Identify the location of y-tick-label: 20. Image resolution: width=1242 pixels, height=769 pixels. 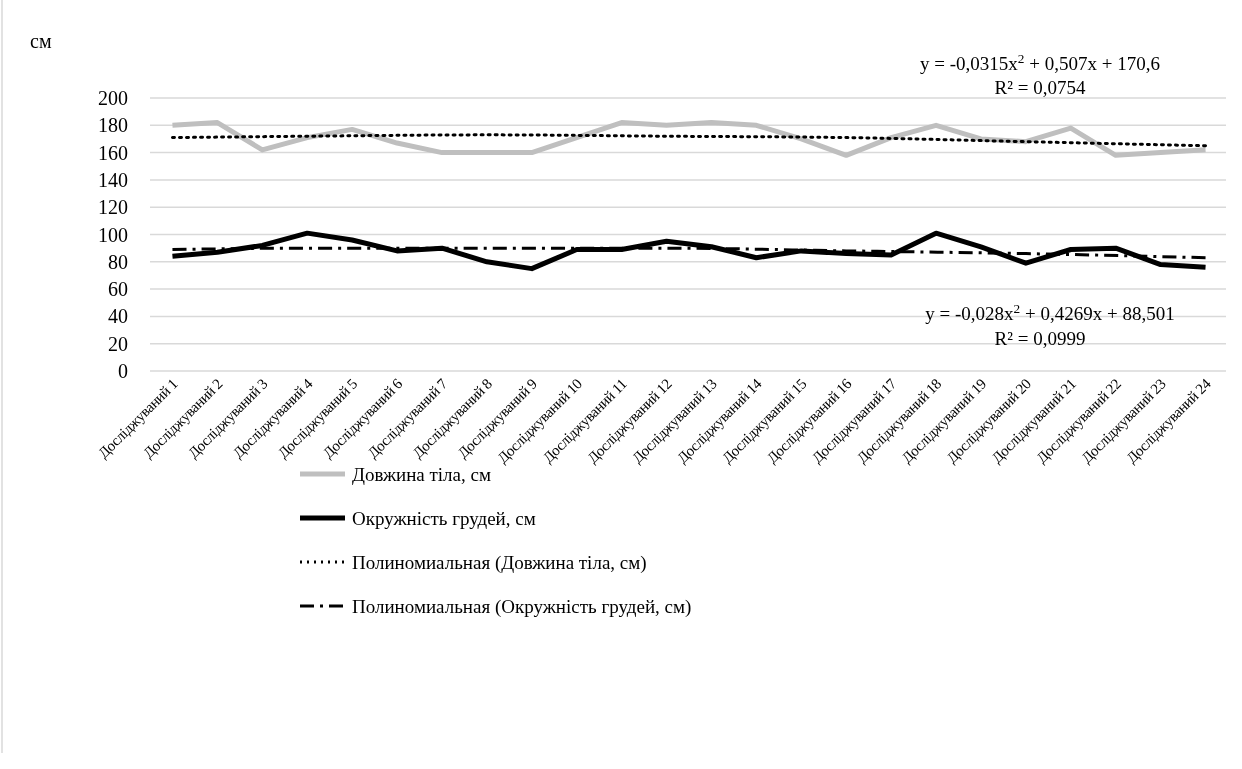
(118, 343).